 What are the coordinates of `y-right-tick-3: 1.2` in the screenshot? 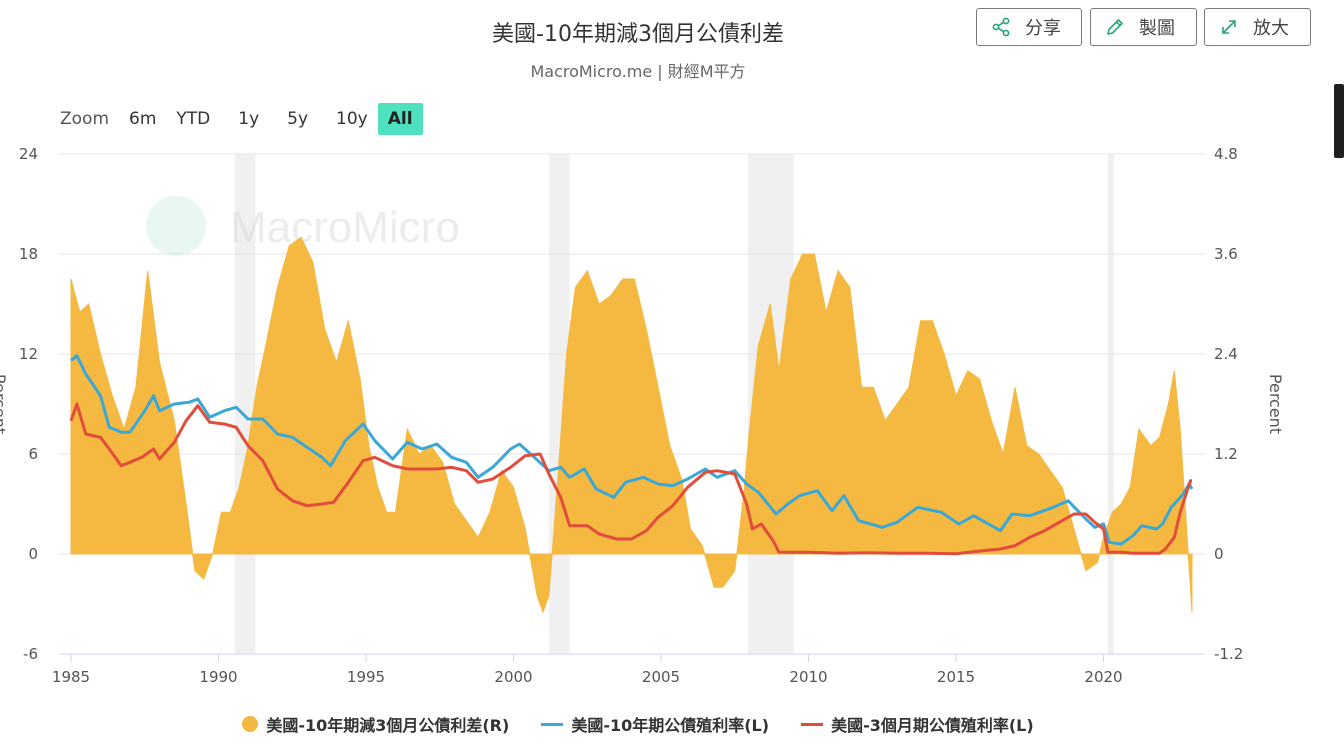 It's located at (1226, 454).